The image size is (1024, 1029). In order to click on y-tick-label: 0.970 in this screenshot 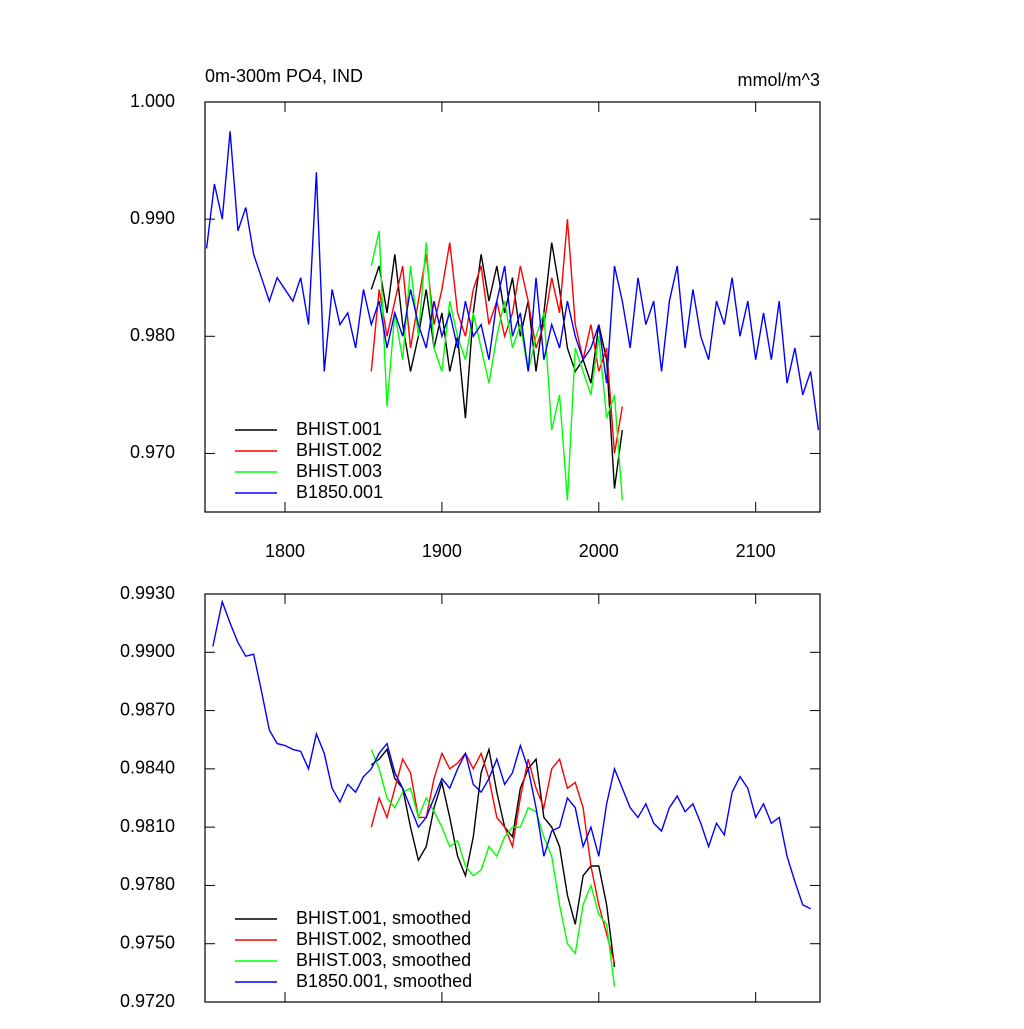, I will do `click(152, 452)`.